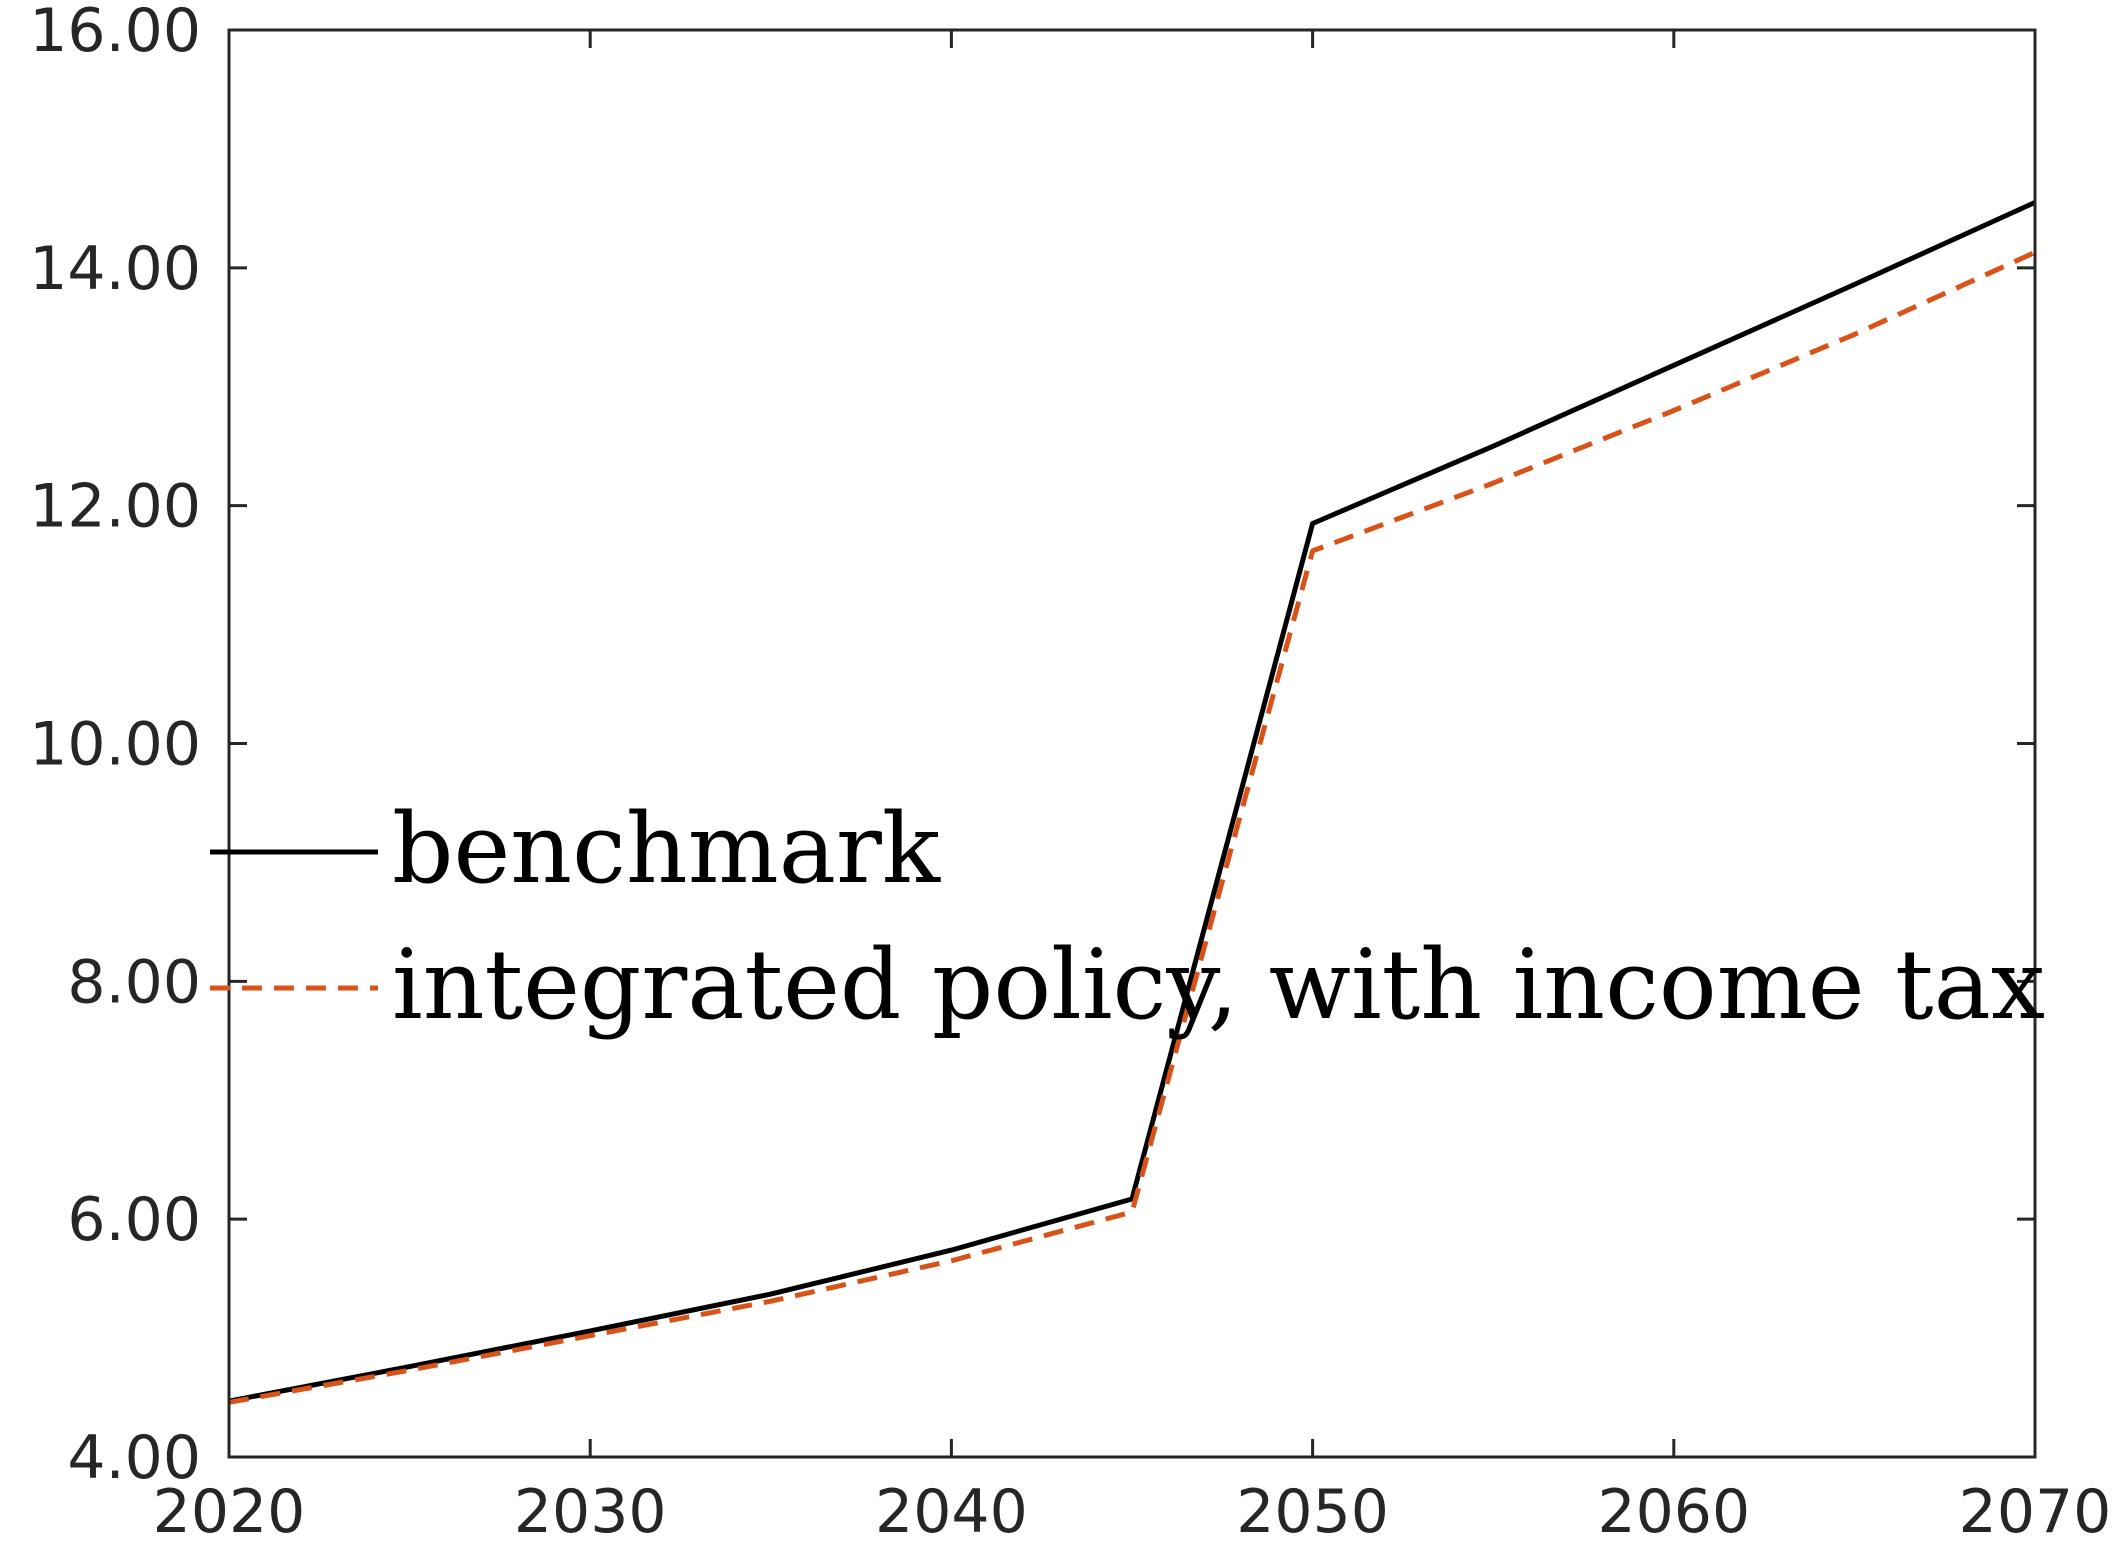 This screenshot has width=2125, height=1554. I want to click on x-tick-label: 2020, so click(229, 1512).